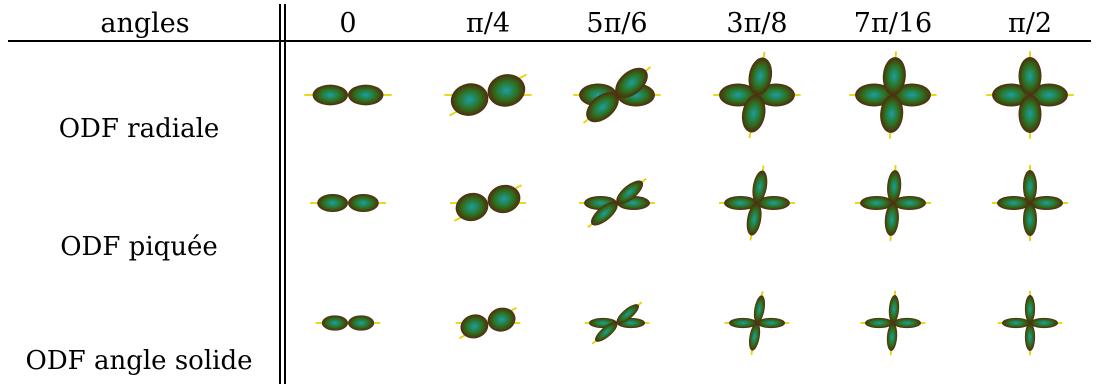  I want to click on odf-glyph-r0-c1, so click(488, 95).